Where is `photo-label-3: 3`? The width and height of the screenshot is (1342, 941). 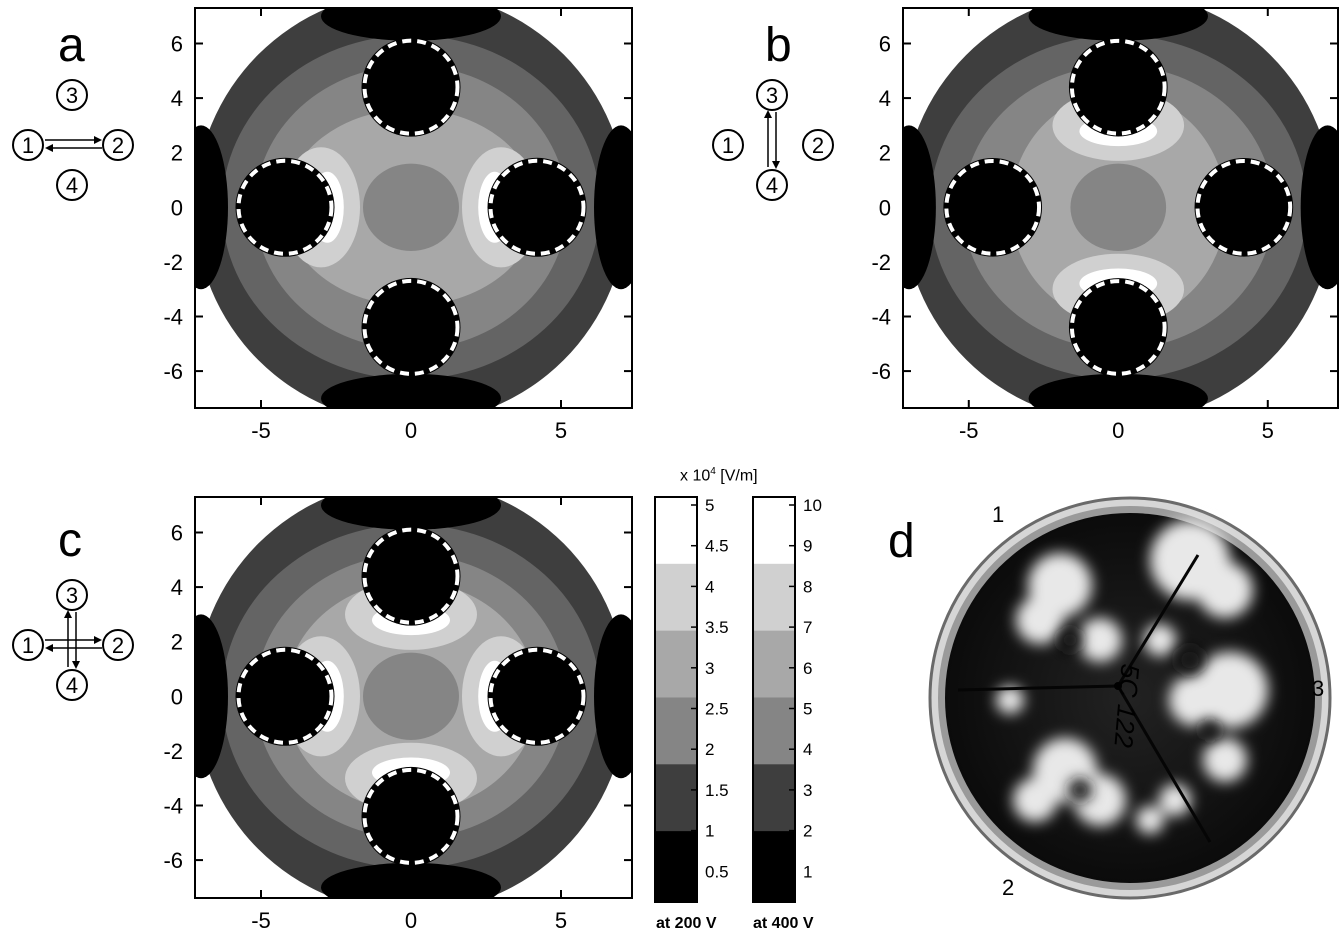
photo-label-3: 3 is located at coordinates (1318, 688).